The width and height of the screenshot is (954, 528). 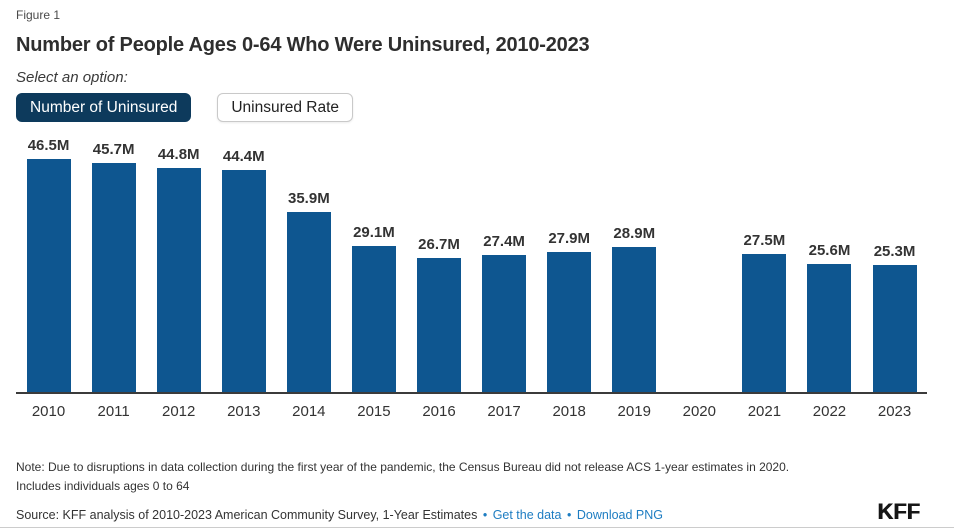 What do you see at coordinates (764, 322) in the screenshot?
I see `bar-2021` at bounding box center [764, 322].